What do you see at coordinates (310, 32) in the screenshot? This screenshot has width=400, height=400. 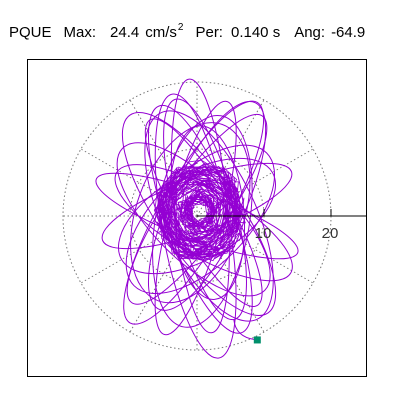 I see `angle-label: Ang:` at bounding box center [310, 32].